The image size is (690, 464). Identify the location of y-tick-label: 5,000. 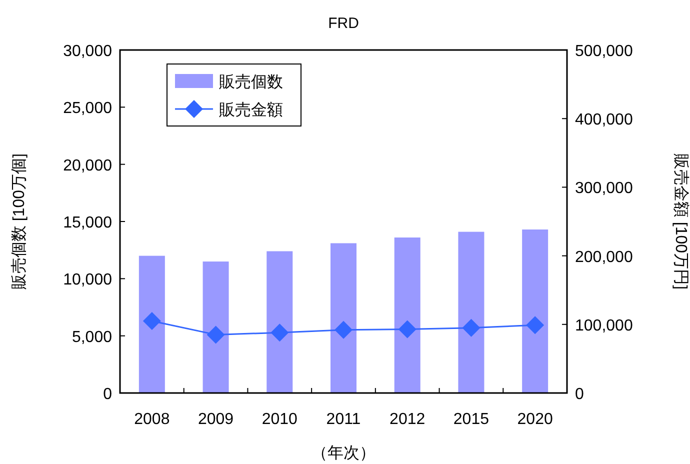
(92, 337).